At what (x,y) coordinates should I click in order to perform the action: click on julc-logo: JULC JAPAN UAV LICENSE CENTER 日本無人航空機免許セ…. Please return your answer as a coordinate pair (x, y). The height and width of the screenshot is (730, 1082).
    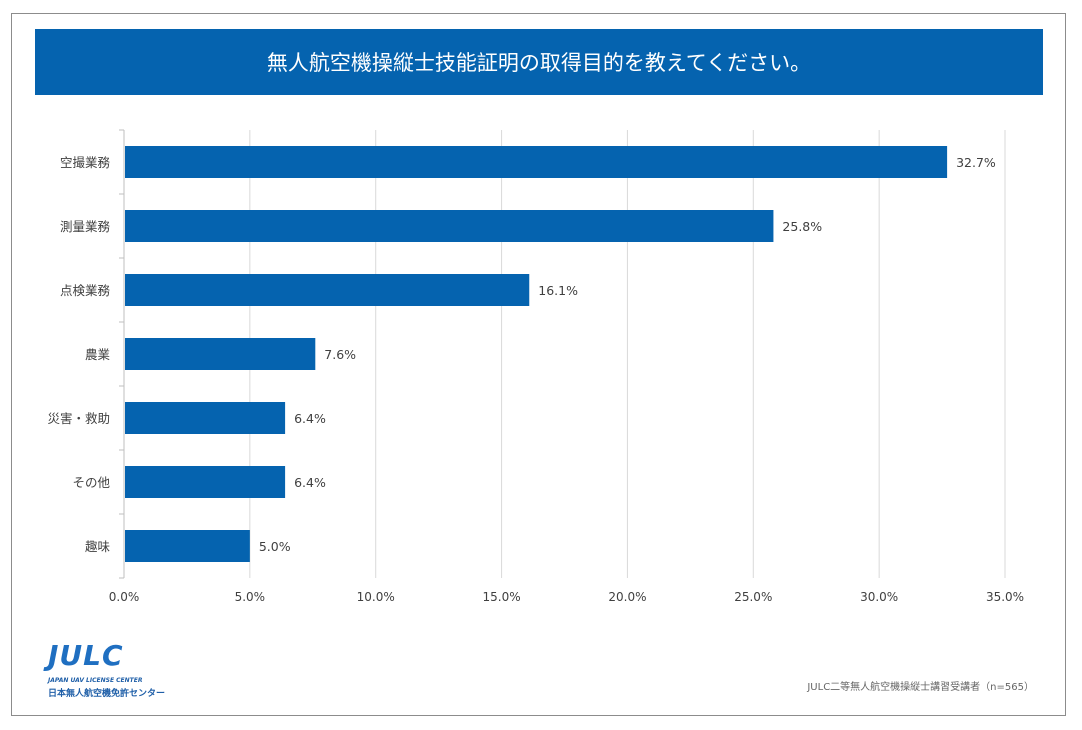
    Looking at the image, I should click on (113, 669).